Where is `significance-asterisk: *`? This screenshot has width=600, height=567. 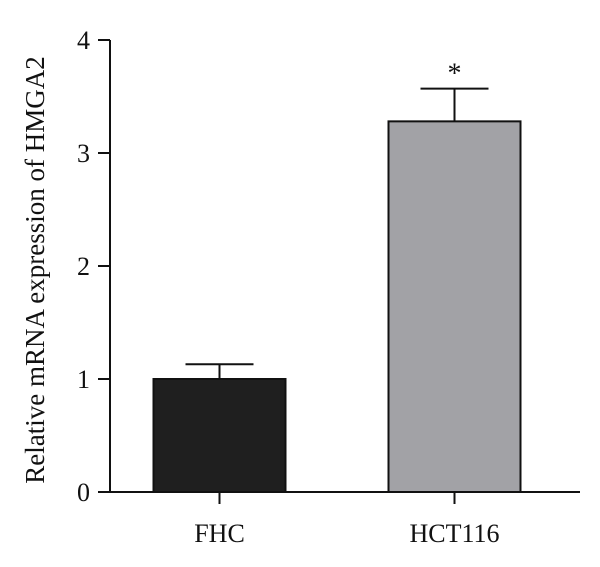
significance-asterisk: * is located at coordinates (455, 74).